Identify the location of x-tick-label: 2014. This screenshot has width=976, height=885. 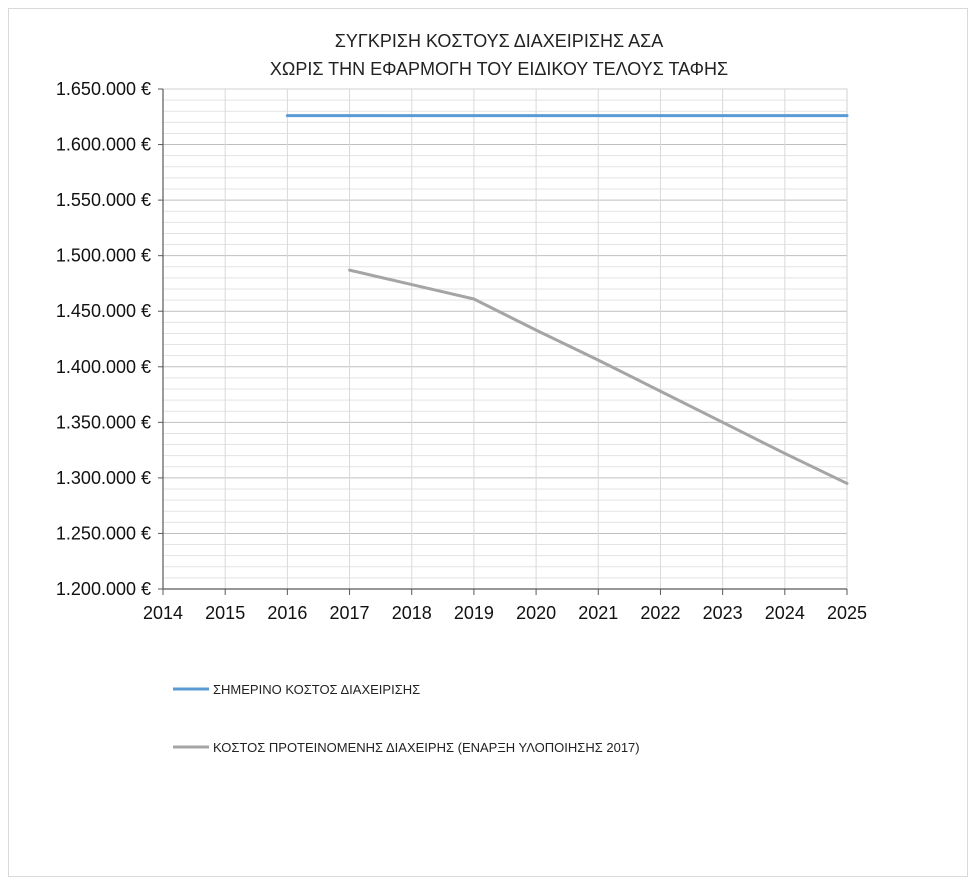
(163, 613).